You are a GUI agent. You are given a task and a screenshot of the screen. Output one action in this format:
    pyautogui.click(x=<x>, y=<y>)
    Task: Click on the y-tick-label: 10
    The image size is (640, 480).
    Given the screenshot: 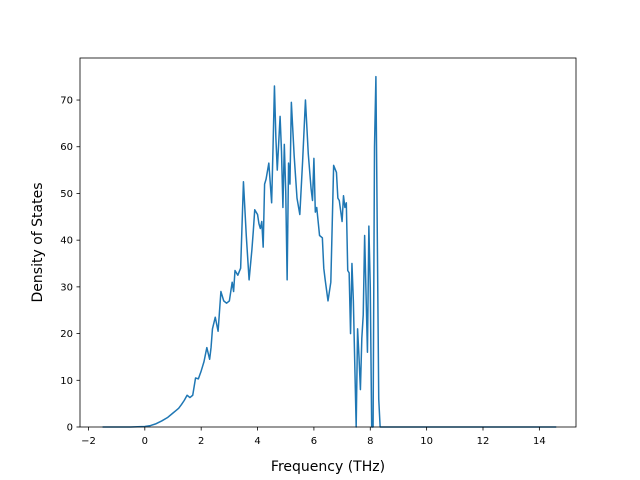 What is the action you would take?
    pyautogui.click(x=66, y=381)
    